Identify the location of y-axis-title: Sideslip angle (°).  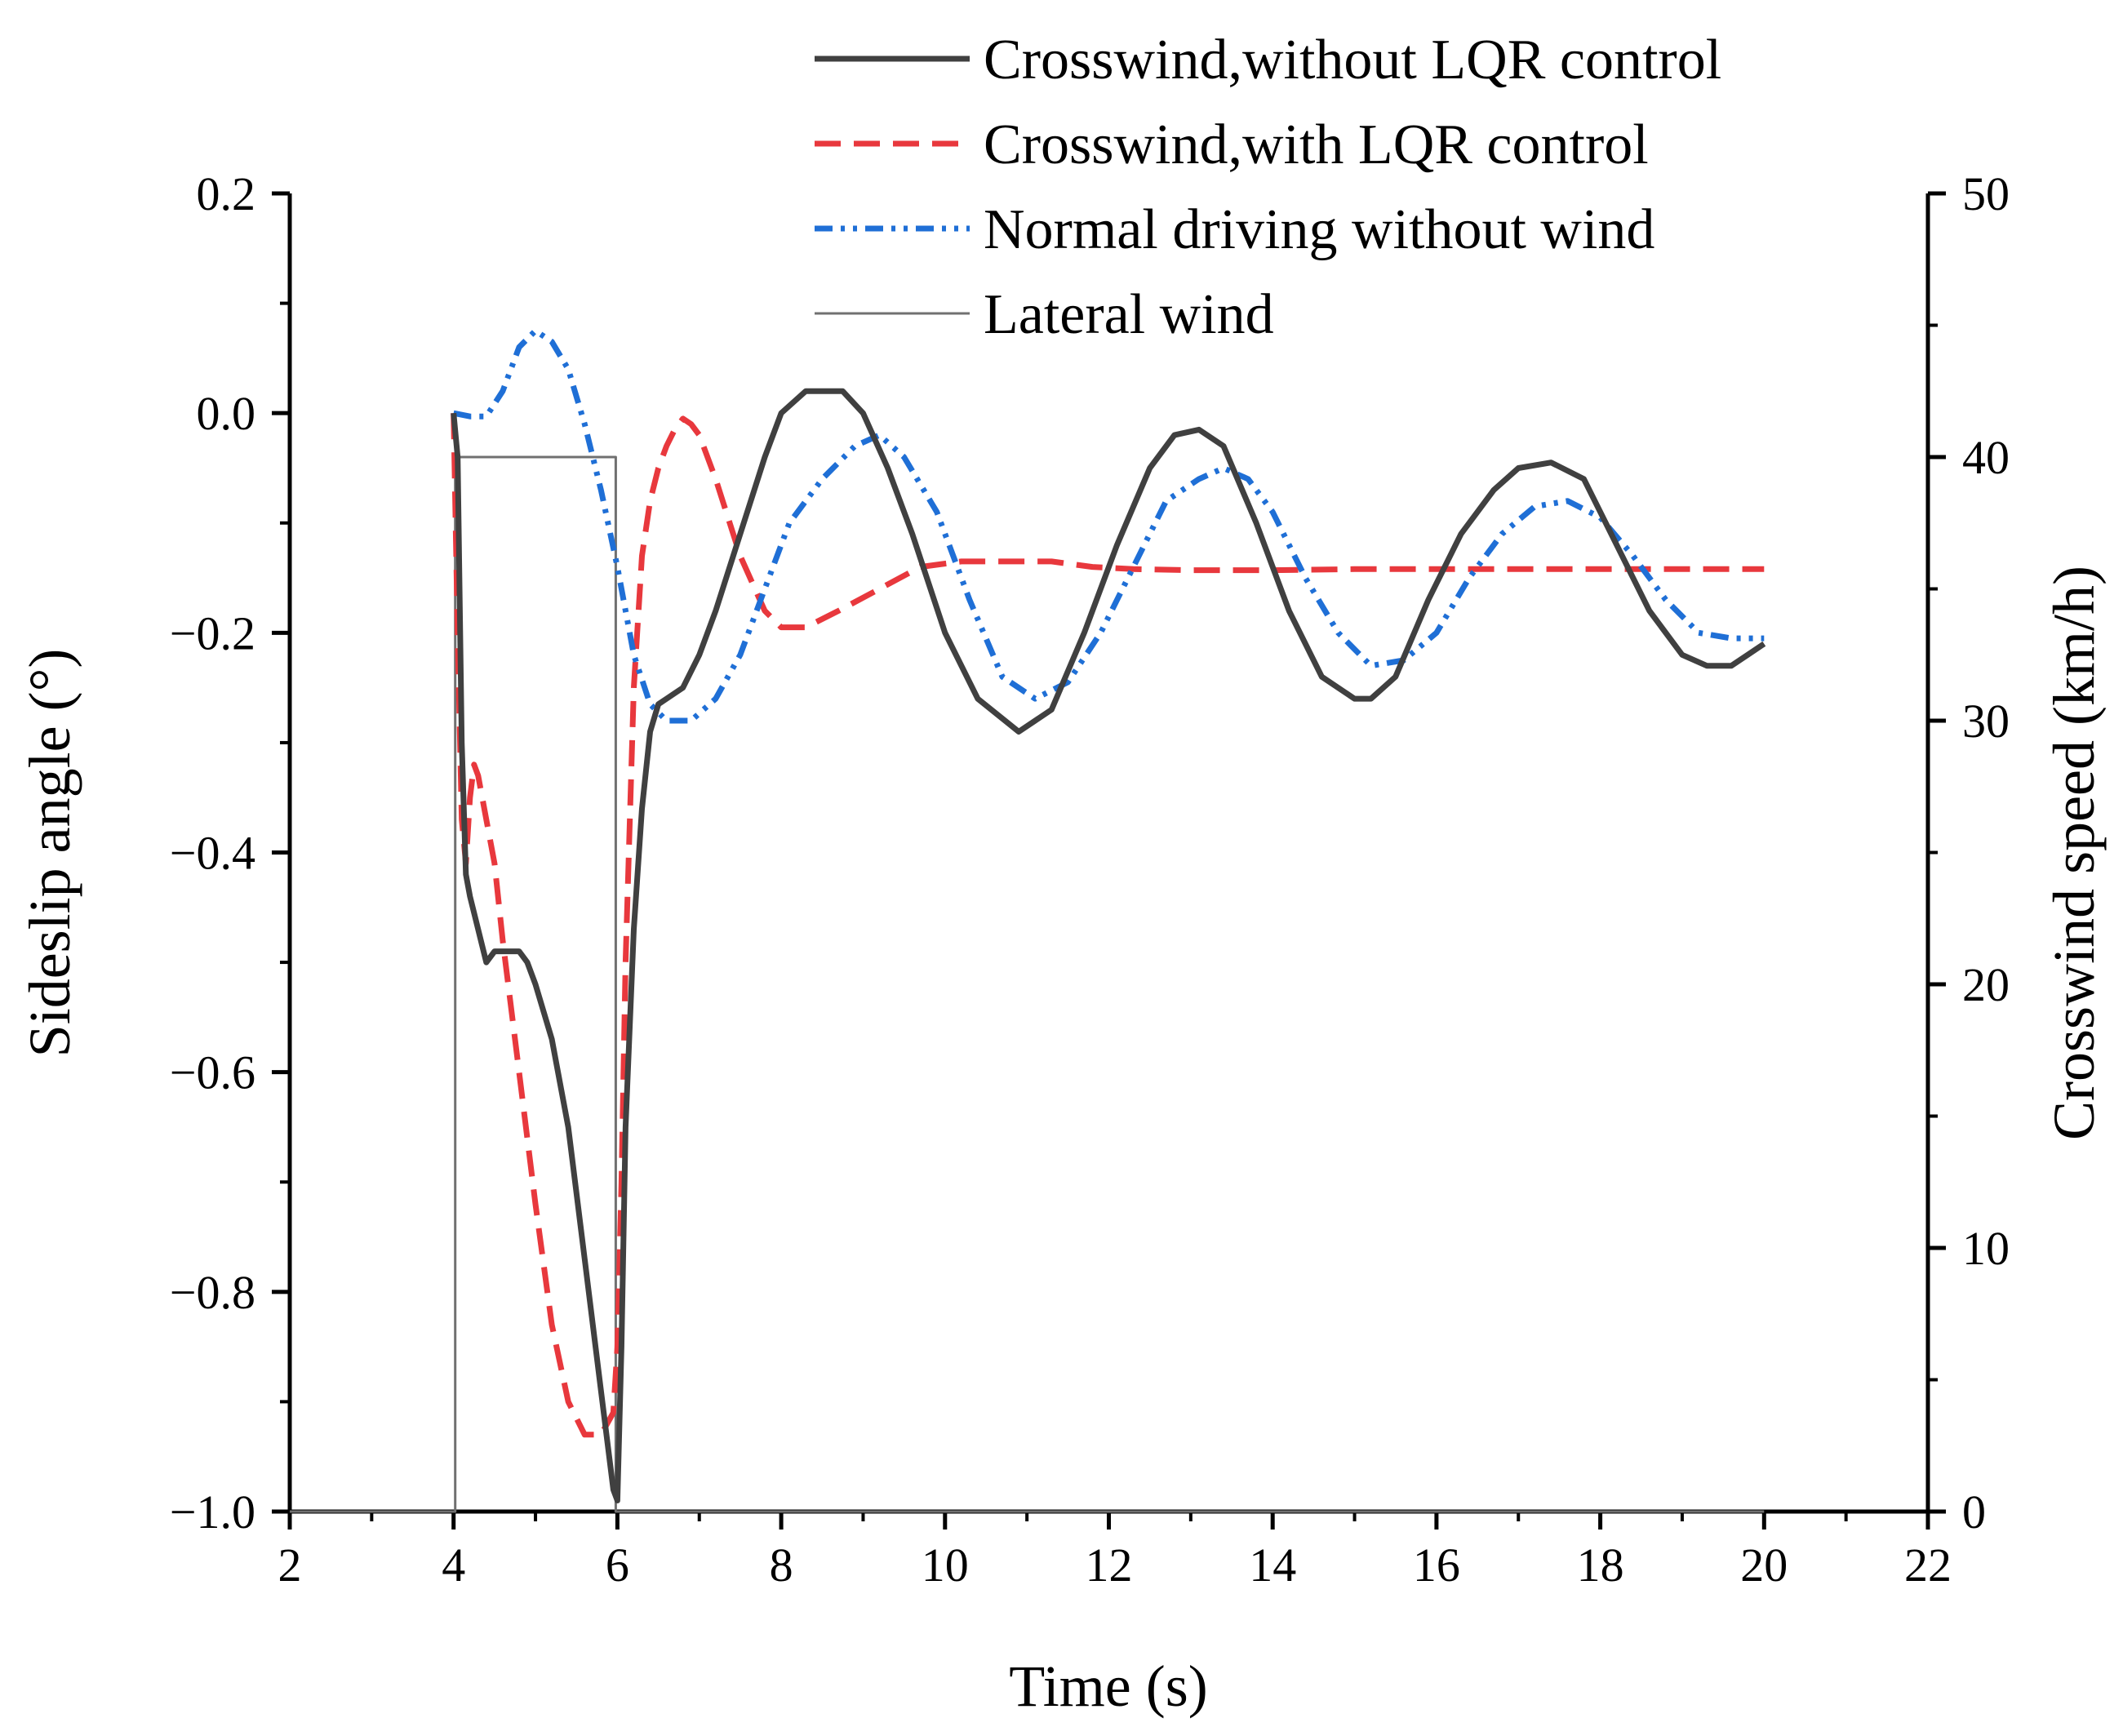
(49, 853).